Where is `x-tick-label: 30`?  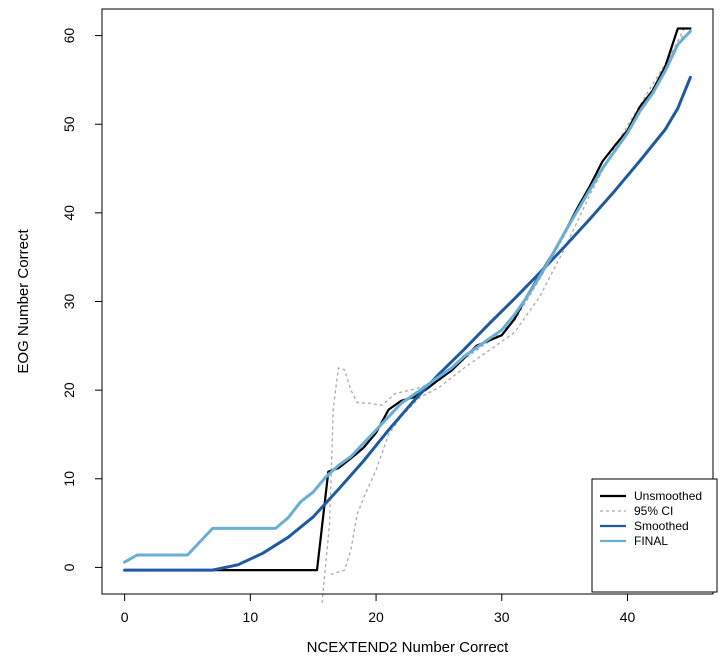
x-tick-label: 30 is located at coordinates (502, 617).